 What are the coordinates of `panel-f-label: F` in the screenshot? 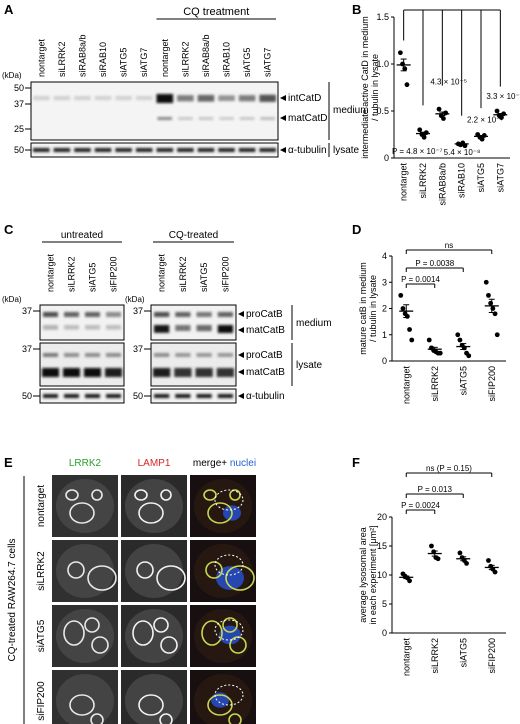 It's located at (356, 462).